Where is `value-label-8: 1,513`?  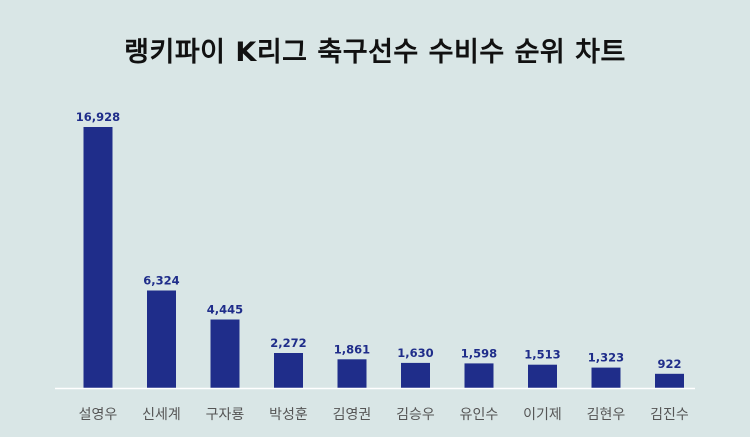 value-label-8: 1,513 is located at coordinates (542, 355).